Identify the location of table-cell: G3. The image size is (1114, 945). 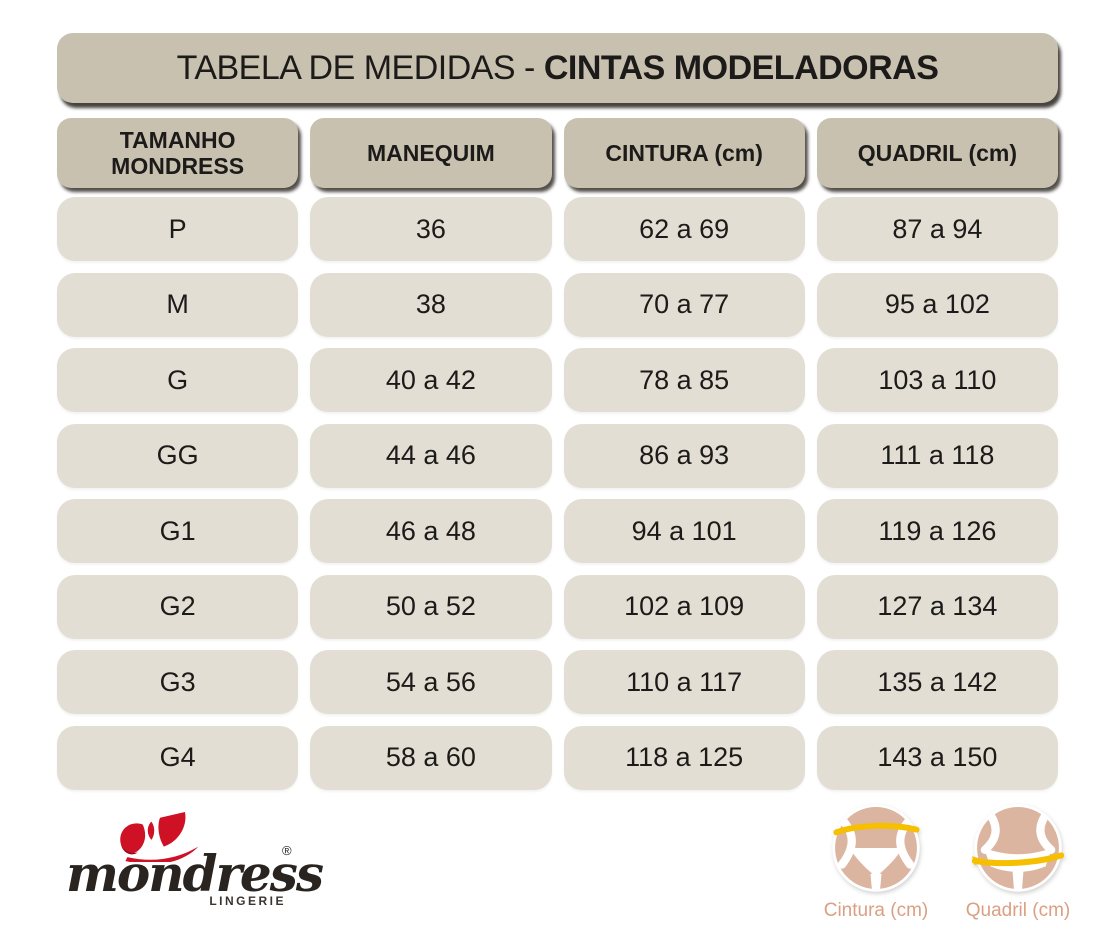
(178, 682).